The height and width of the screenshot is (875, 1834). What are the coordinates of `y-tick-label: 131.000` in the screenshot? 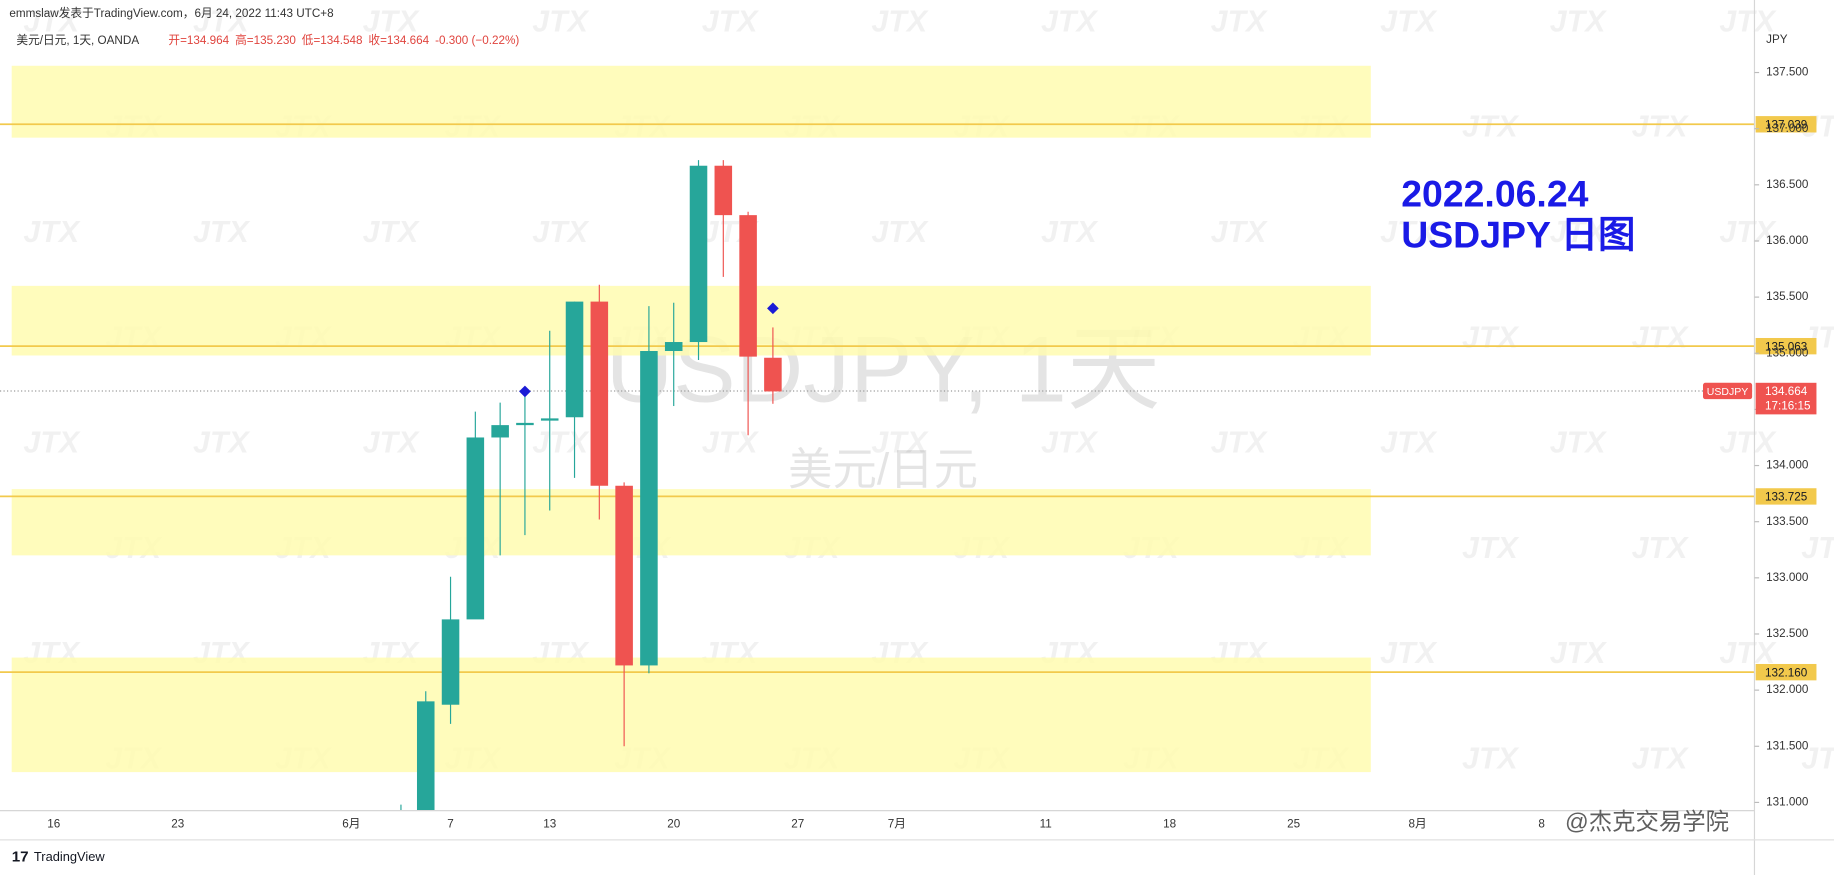 It's located at (1787, 802).